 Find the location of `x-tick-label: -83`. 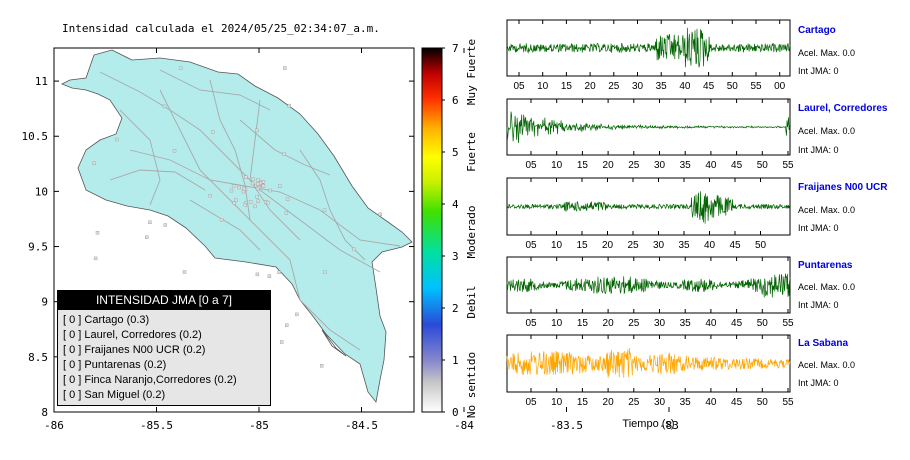

x-tick-label: -83 is located at coordinates (669, 425).